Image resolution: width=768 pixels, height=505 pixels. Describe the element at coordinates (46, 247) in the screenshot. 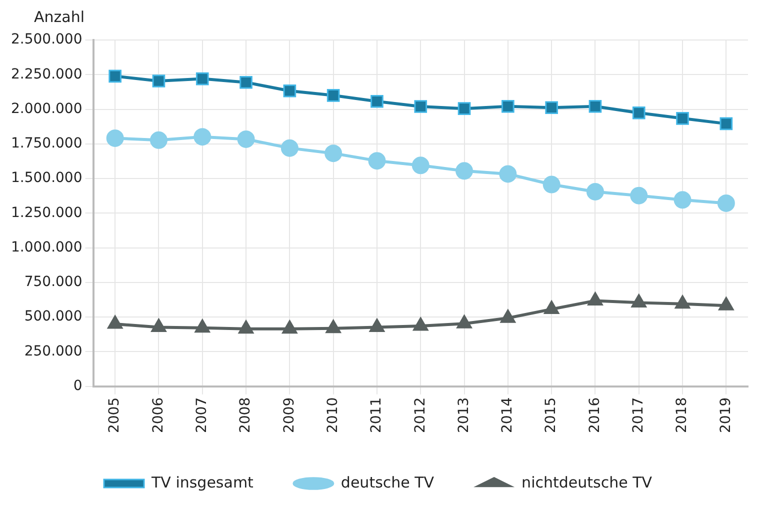

I see `y-tick-label: 1.000.000` at that location.